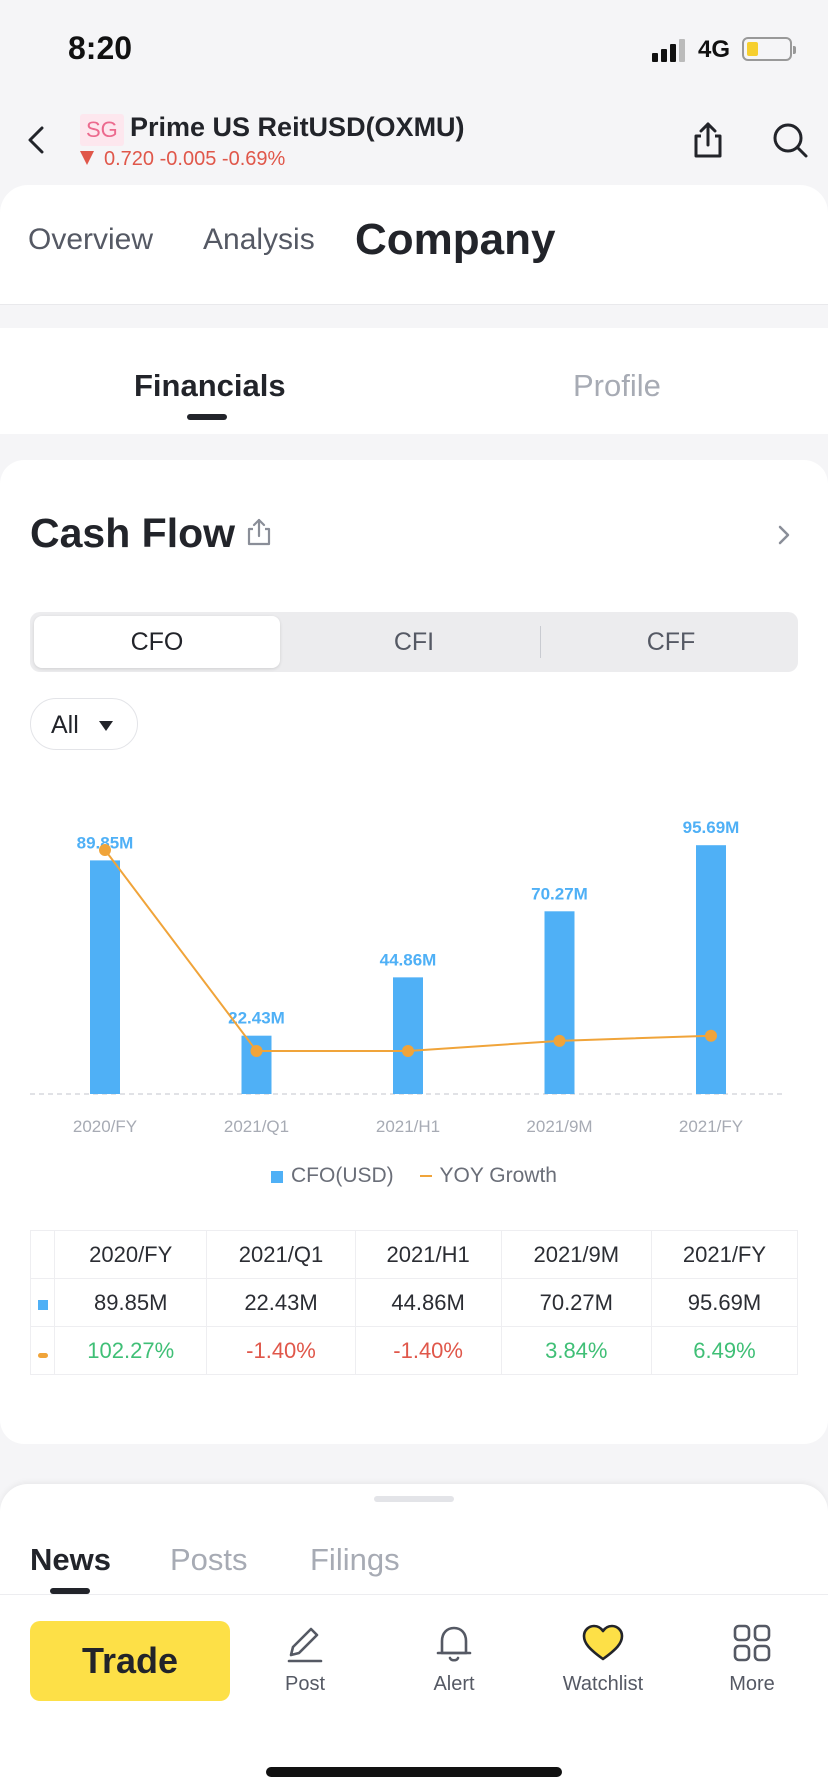 Image resolution: width=828 pixels, height=1792 pixels. I want to click on table-cell: 102.27%, so click(130, 1350).